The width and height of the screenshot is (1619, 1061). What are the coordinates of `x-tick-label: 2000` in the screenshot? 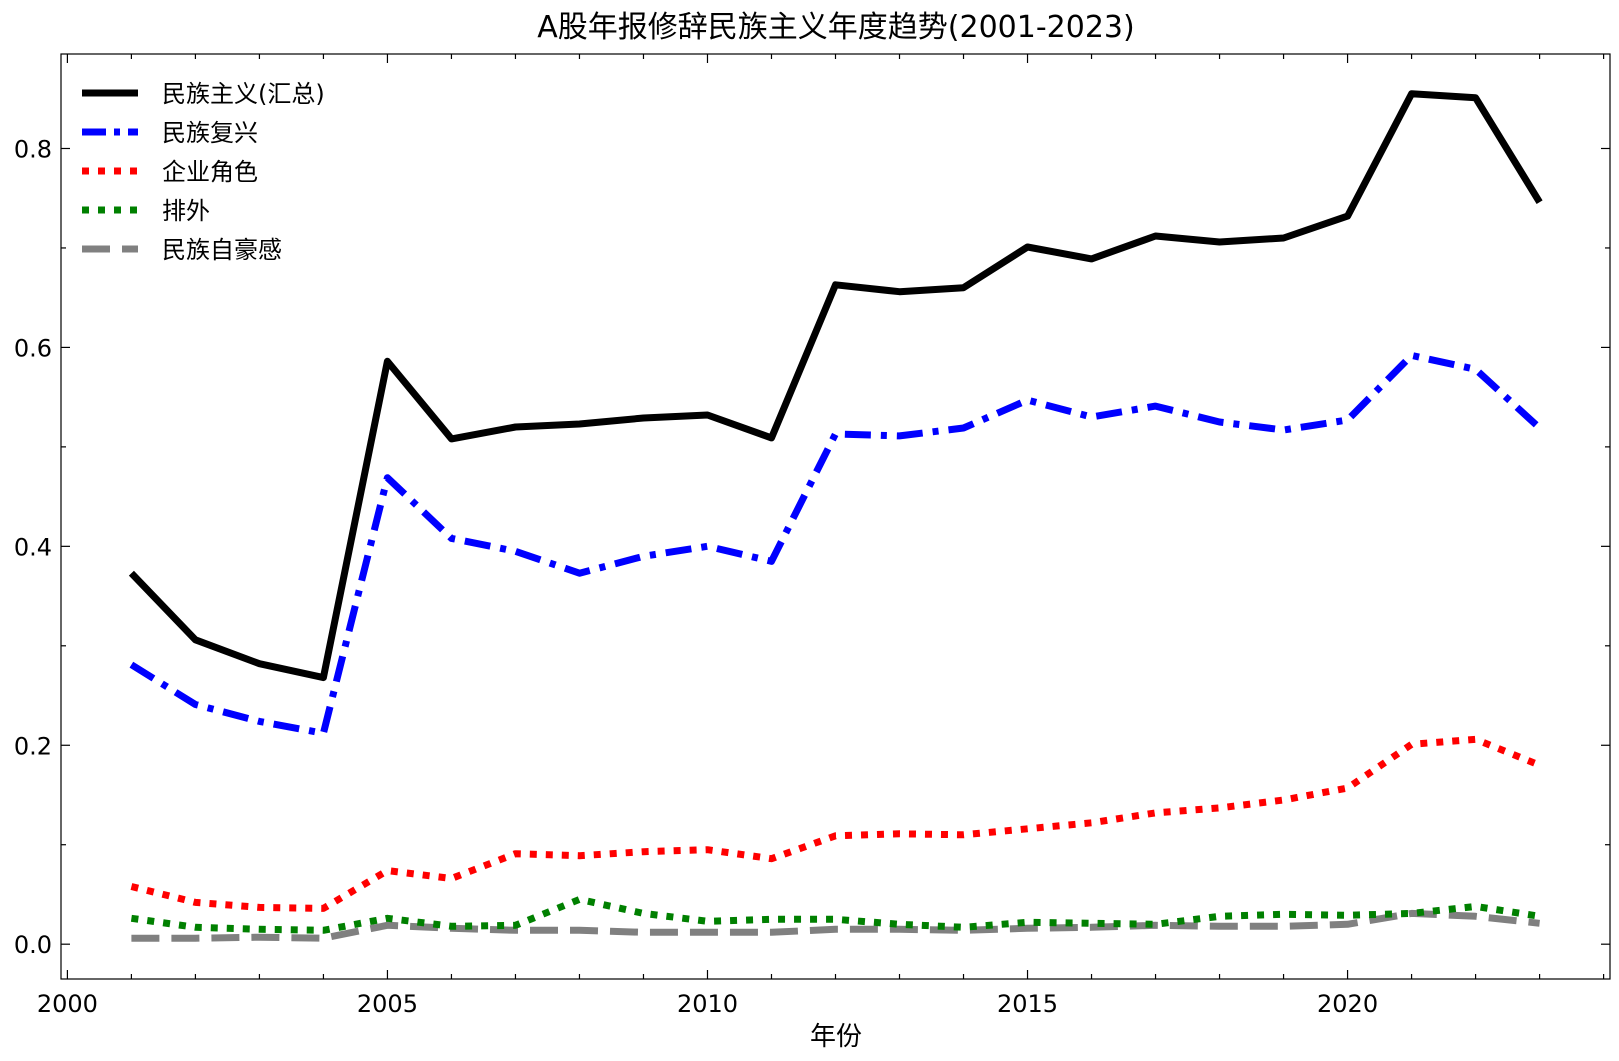 It's located at (67, 1004).